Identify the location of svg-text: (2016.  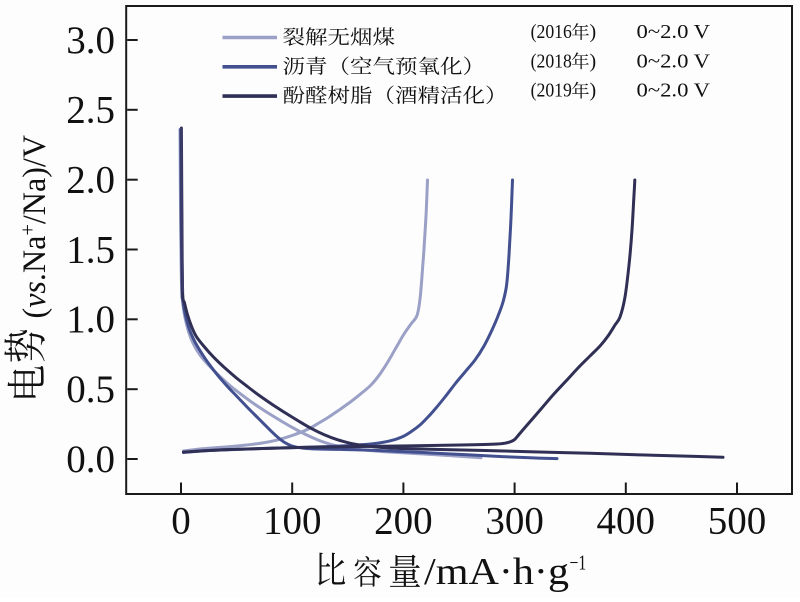
(551, 32).